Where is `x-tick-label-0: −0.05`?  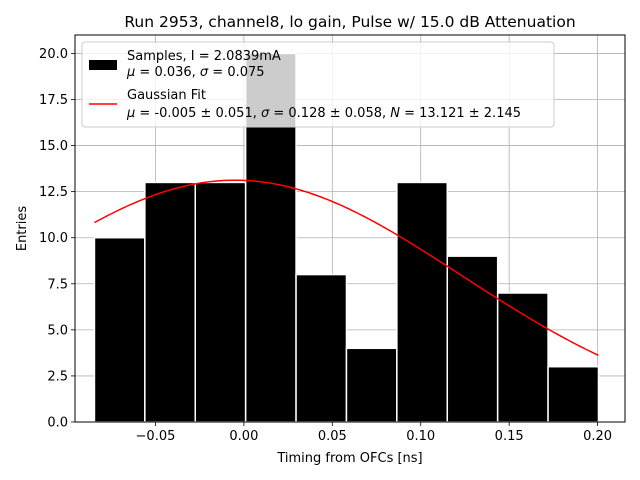
x-tick-label-0: −0.05 is located at coordinates (156, 436).